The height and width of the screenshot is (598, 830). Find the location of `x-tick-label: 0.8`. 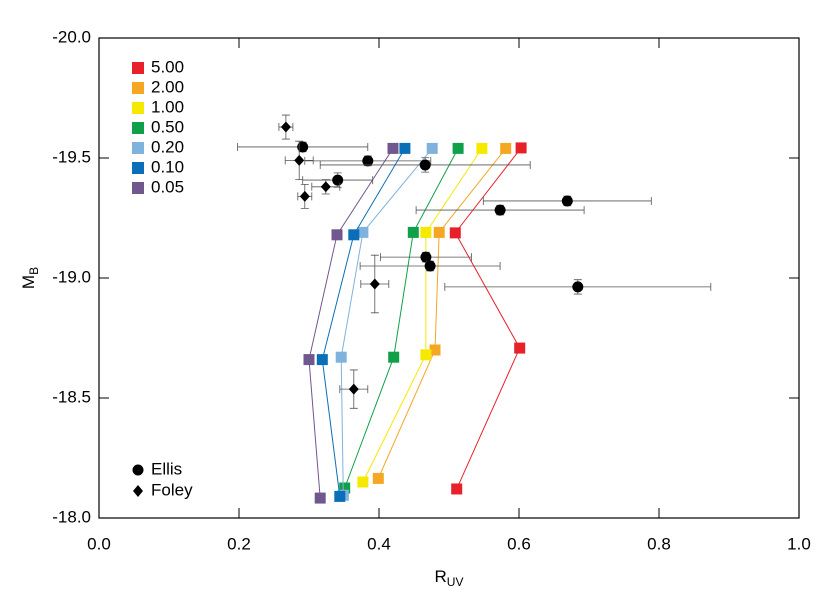

x-tick-label: 0.8 is located at coordinates (659, 543).